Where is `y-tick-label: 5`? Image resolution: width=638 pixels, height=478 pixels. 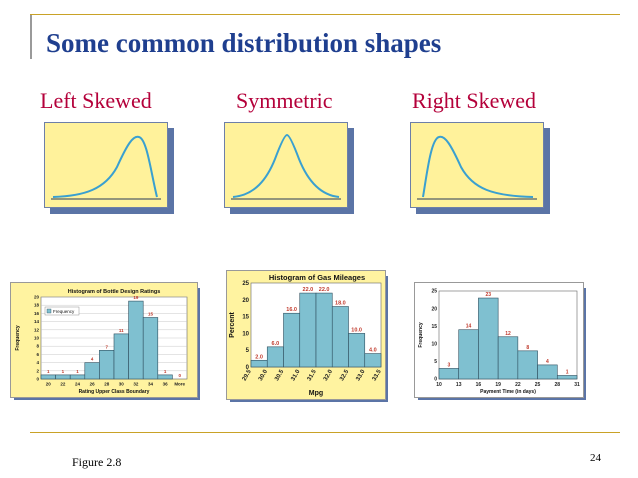
y-tick-label: 5 is located at coordinates (248, 351).